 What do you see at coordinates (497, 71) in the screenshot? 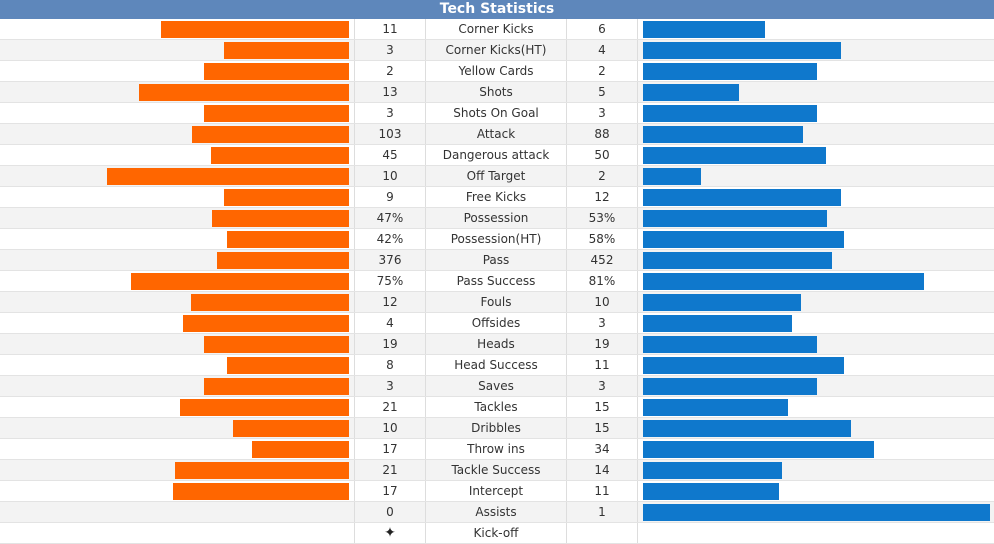
I see `stat-row: 2 Yellow Cards 2` at bounding box center [497, 71].